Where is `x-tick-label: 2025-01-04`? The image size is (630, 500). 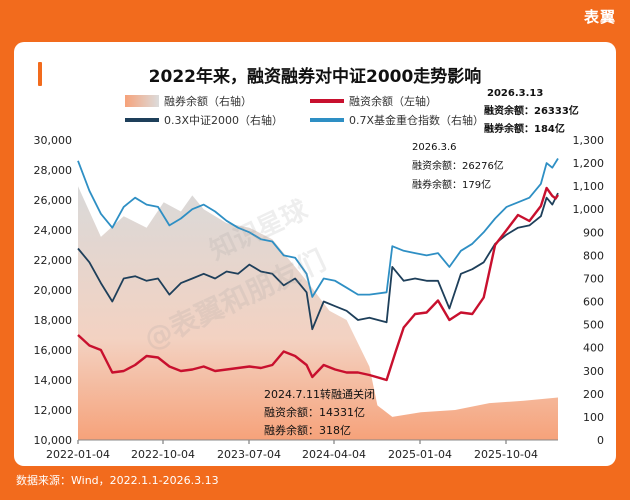
x-tick-label: 2025-01-04 is located at coordinates (420, 454).